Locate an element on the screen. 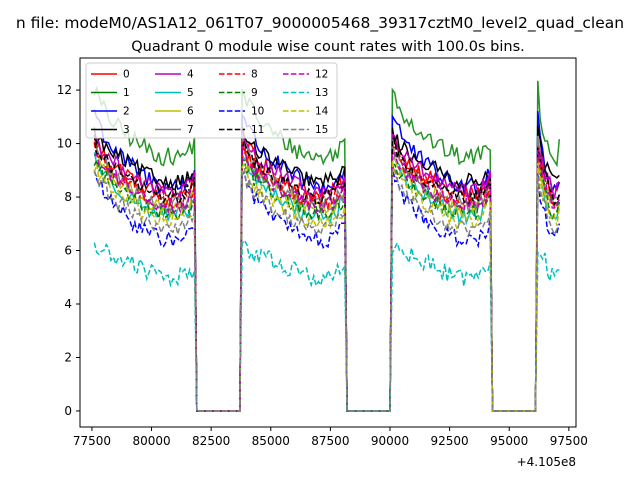 This screenshot has height=484, width=640. legend-frame is located at coordinates (211, 100).